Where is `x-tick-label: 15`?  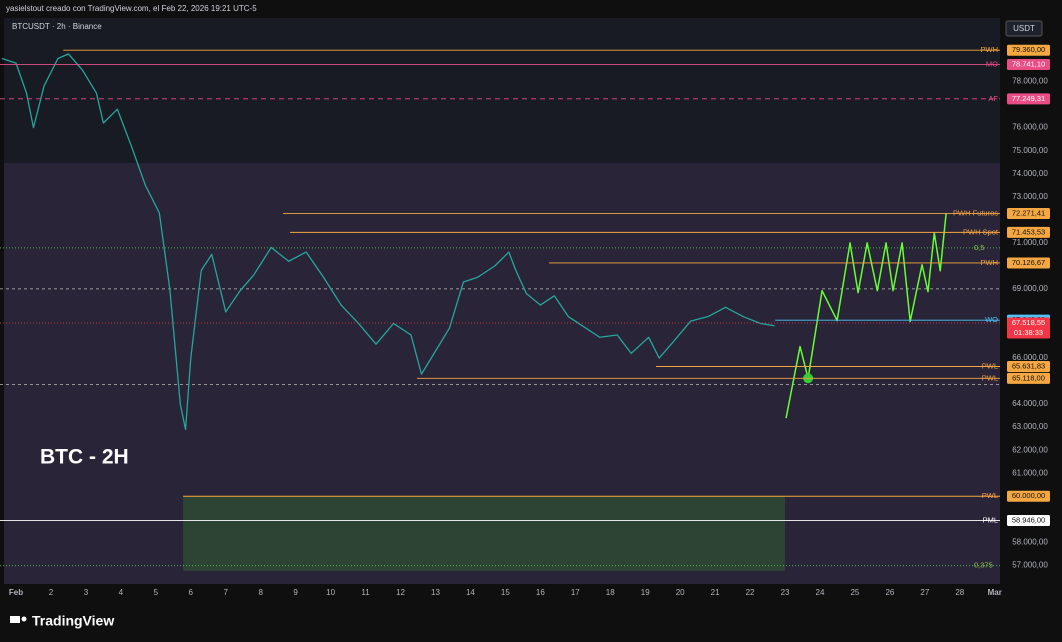
x-tick-label: 15 is located at coordinates (505, 592).